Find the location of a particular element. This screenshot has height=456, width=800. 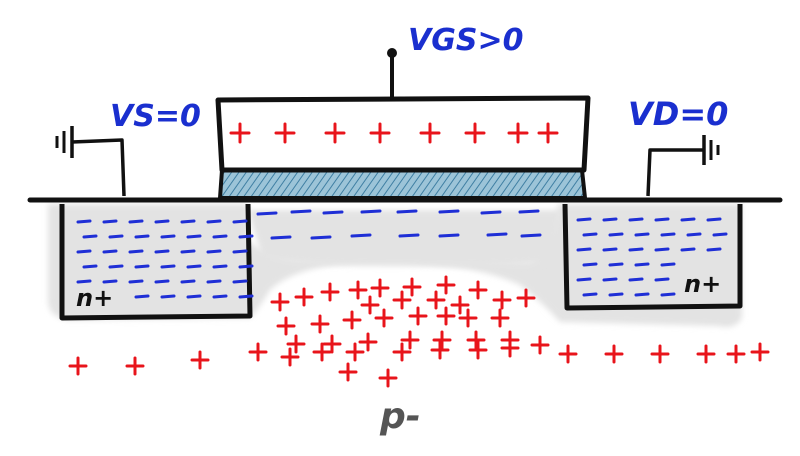

gate-positive-charges is located at coordinates (394, 133).